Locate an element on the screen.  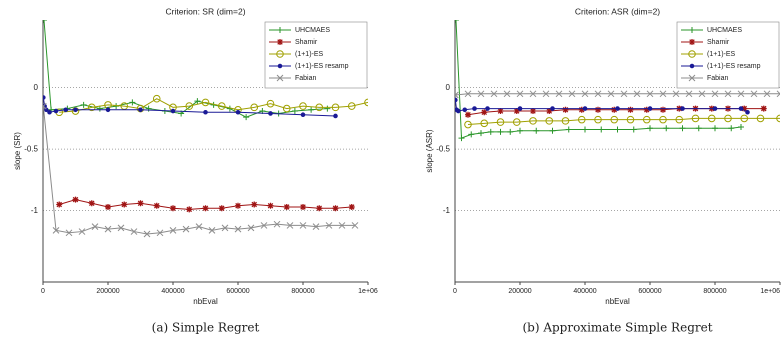
x-axis-label: nbEval is located at coordinates (617, 301).